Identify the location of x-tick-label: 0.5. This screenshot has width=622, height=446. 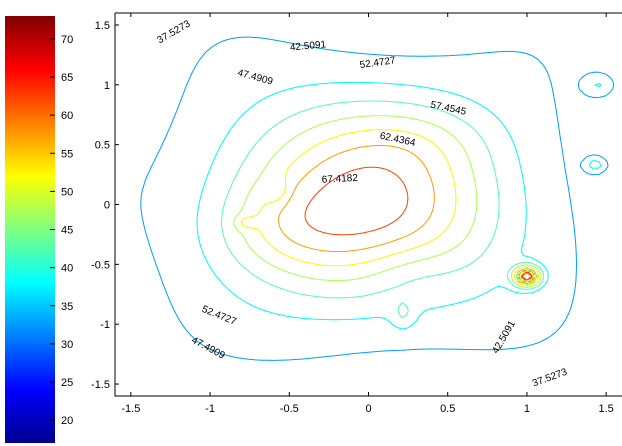
(447, 409).